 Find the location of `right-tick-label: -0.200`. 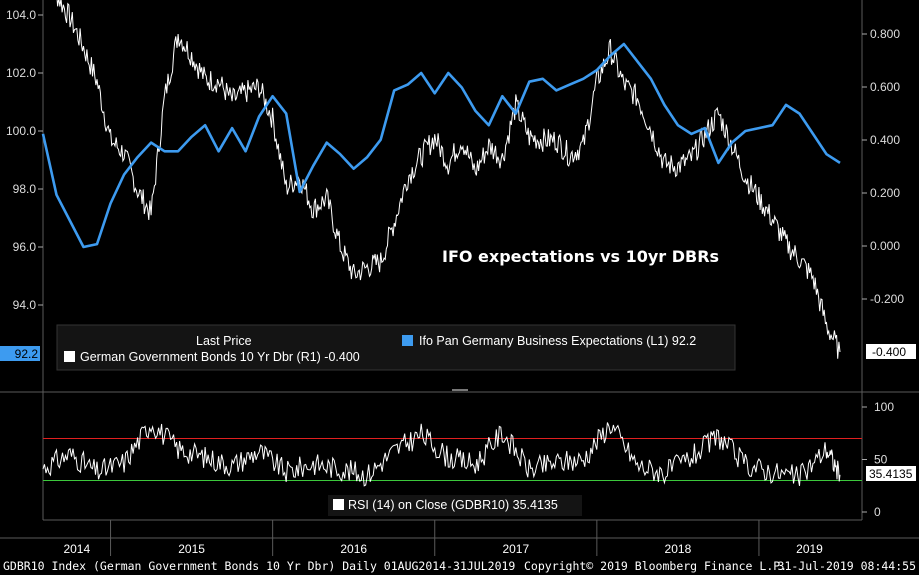

right-tick-label: -0.200 is located at coordinates (887, 299).